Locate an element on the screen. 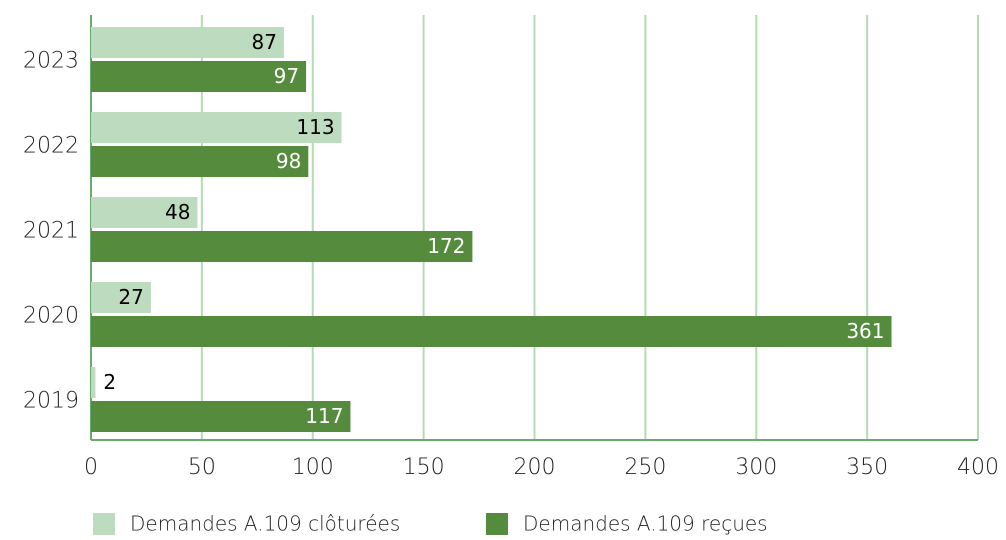 Image resolution: width=1006 pixels, height=540 pixels. value-label: 361 is located at coordinates (865, 331).